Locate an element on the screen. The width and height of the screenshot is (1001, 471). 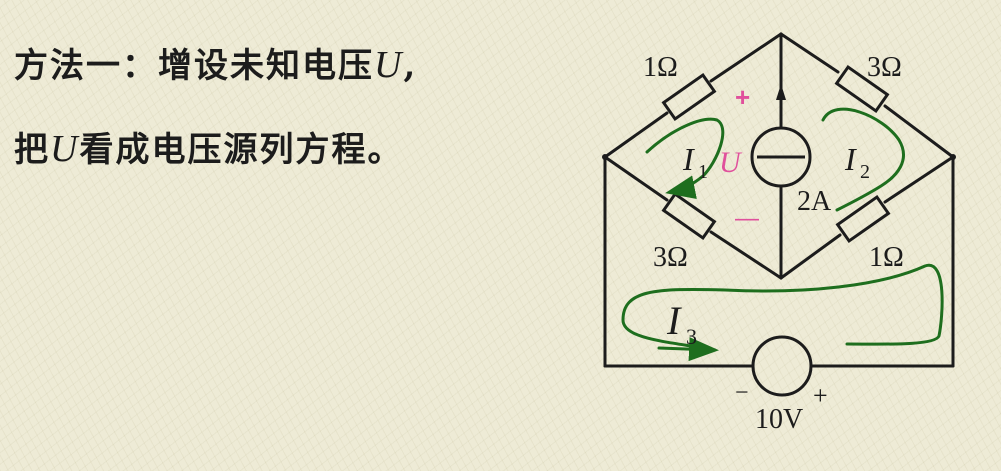
wire-top-left-upper is located at coordinates (746, 57).